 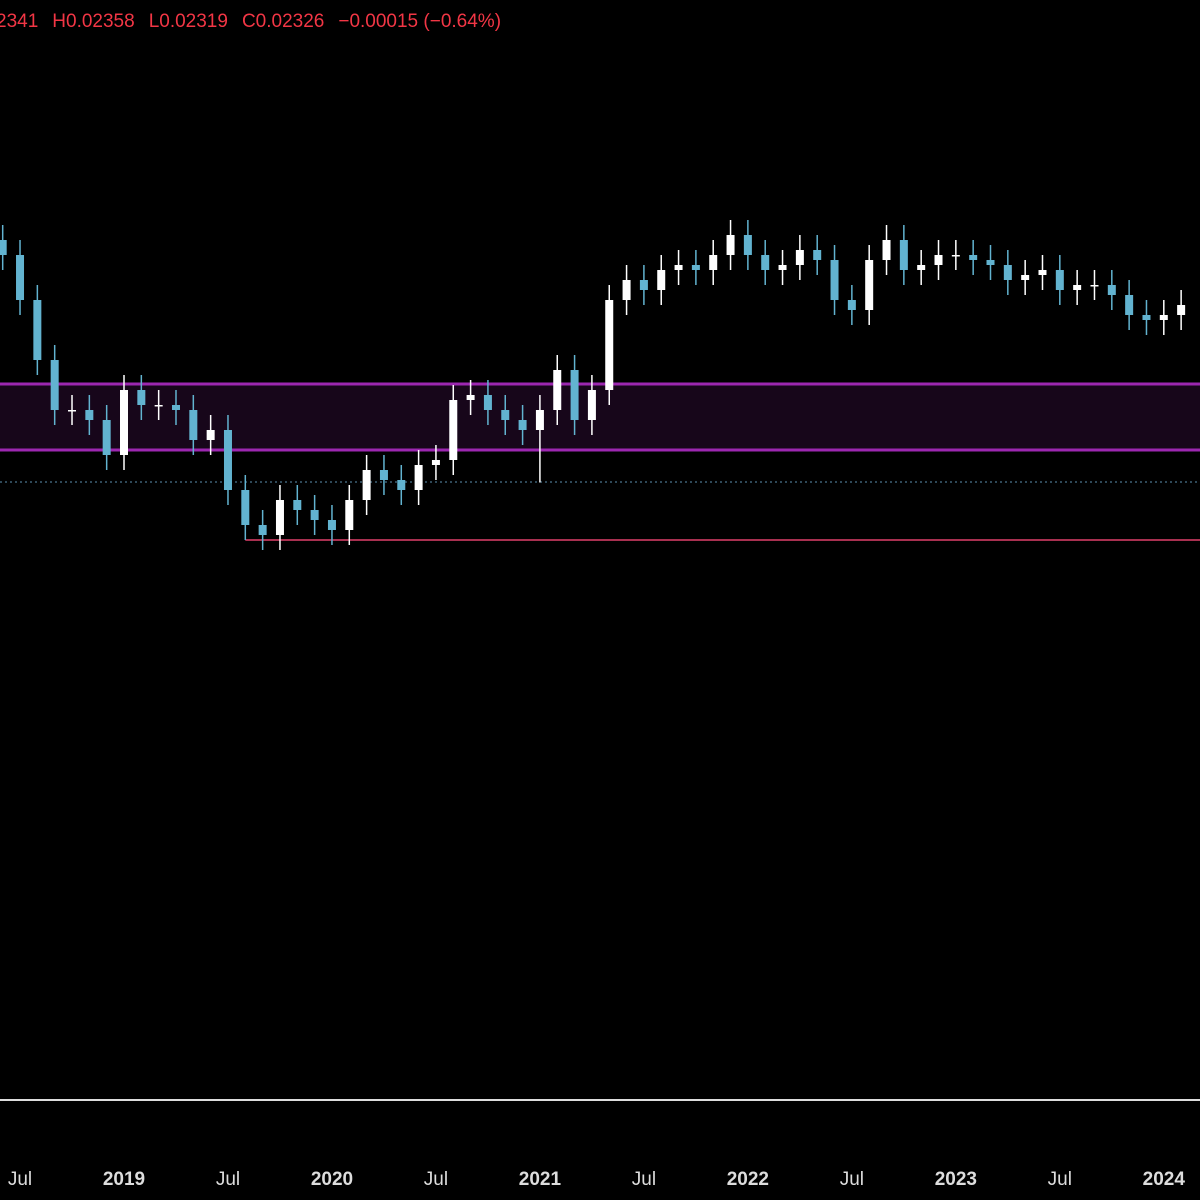 I want to click on x-tick-label: 2019, so click(x=124, y=1179).